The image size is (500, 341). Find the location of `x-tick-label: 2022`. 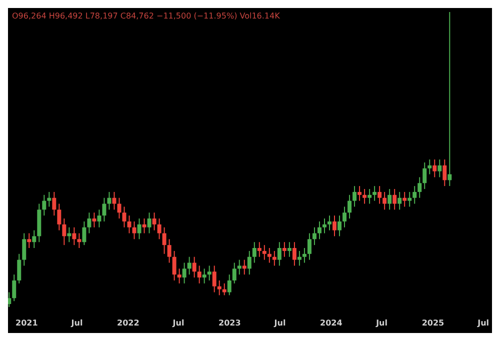

x-tick-label: 2022 is located at coordinates (128, 323).